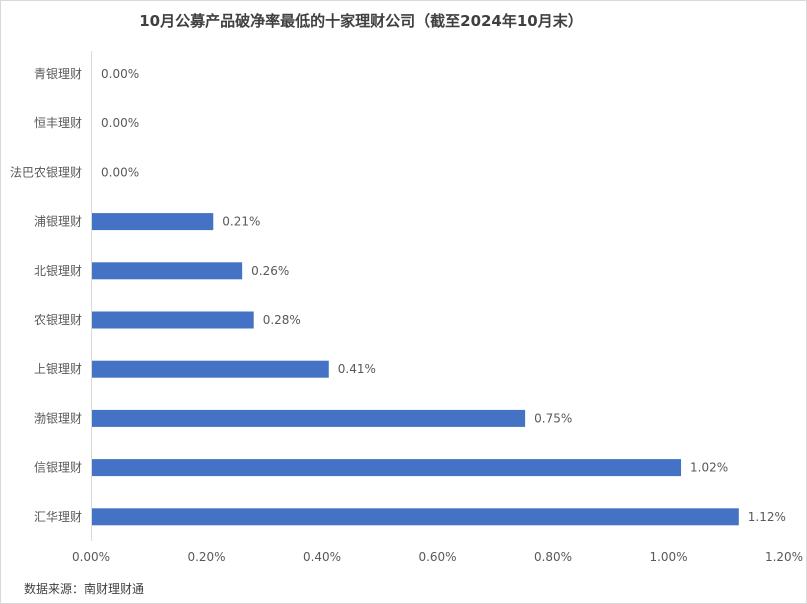 Image resolution: width=807 pixels, height=604 pixels. I want to click on data-label: 0.26%, so click(270, 271).